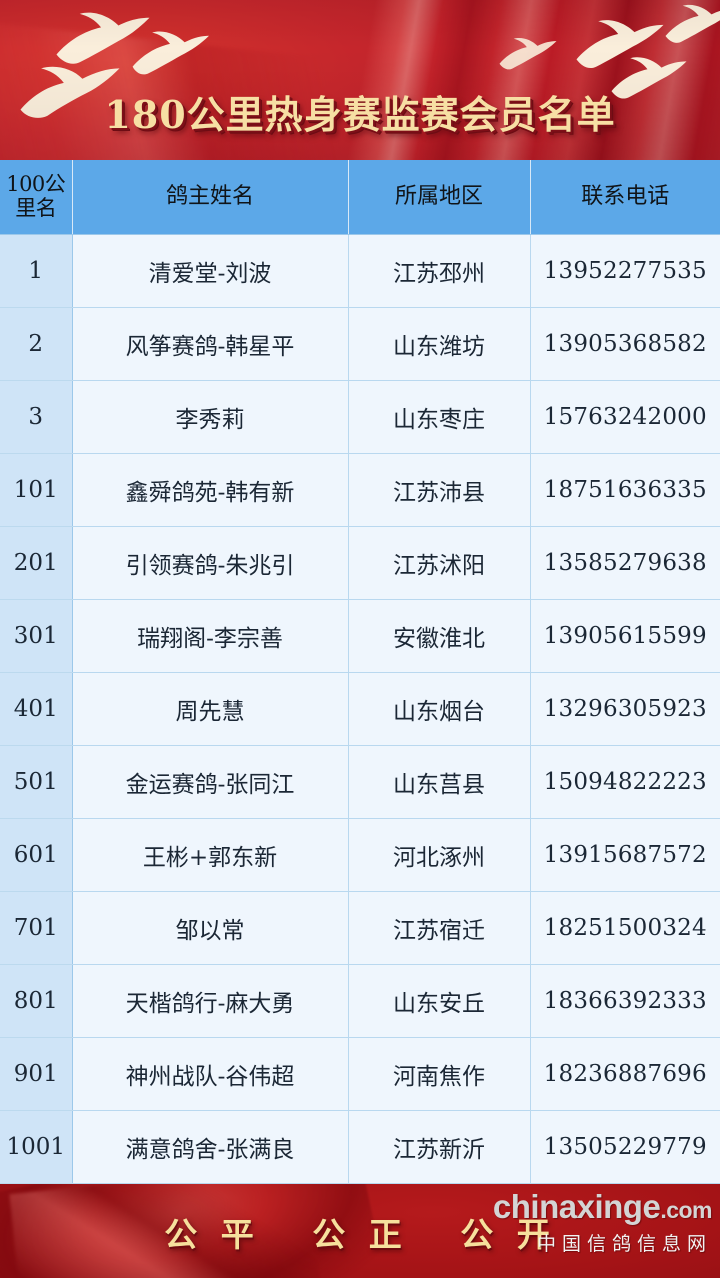 This screenshot has height=1280, width=720. What do you see at coordinates (210, 709) in the screenshot?
I see `cell-owner-name: 周先慧` at bounding box center [210, 709].